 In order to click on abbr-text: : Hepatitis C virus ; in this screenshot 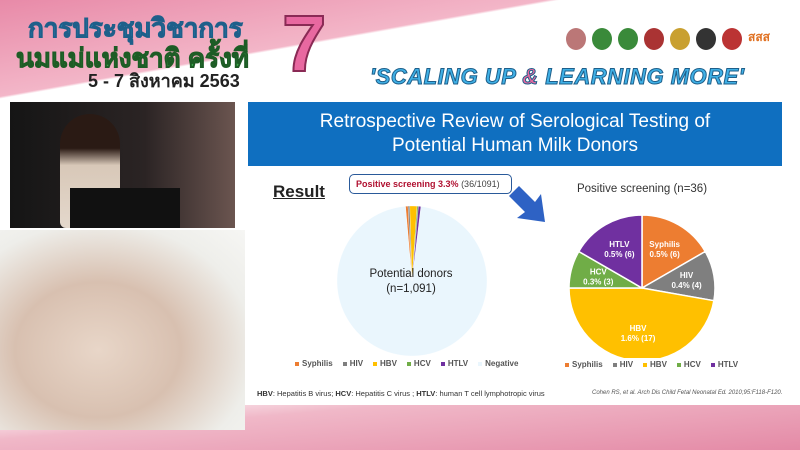, I will do `click(384, 393)`.